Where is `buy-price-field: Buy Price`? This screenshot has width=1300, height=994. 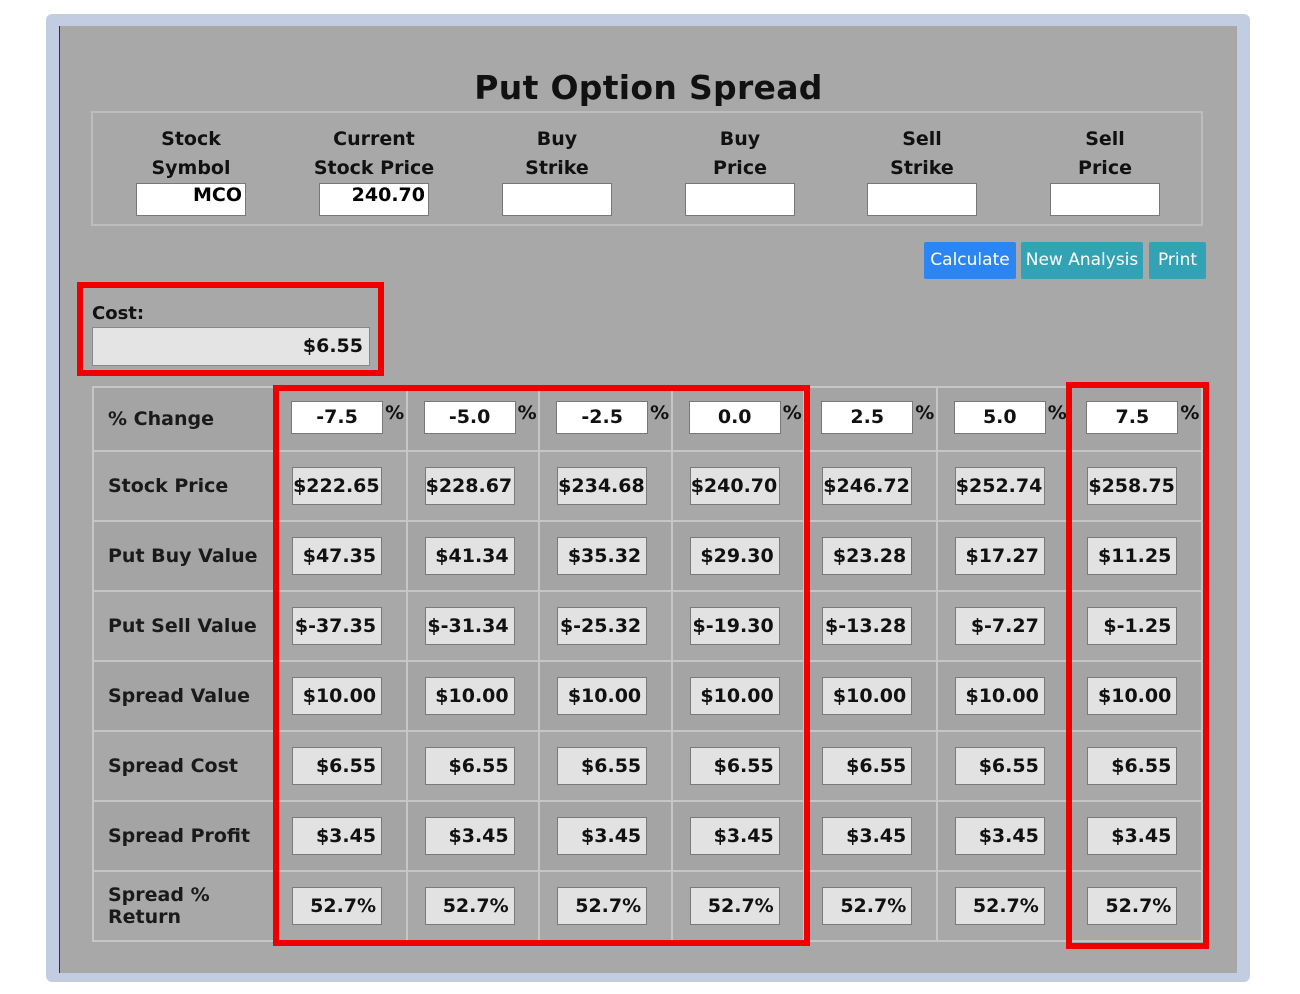 buy-price-field: Buy Price is located at coordinates (740, 170).